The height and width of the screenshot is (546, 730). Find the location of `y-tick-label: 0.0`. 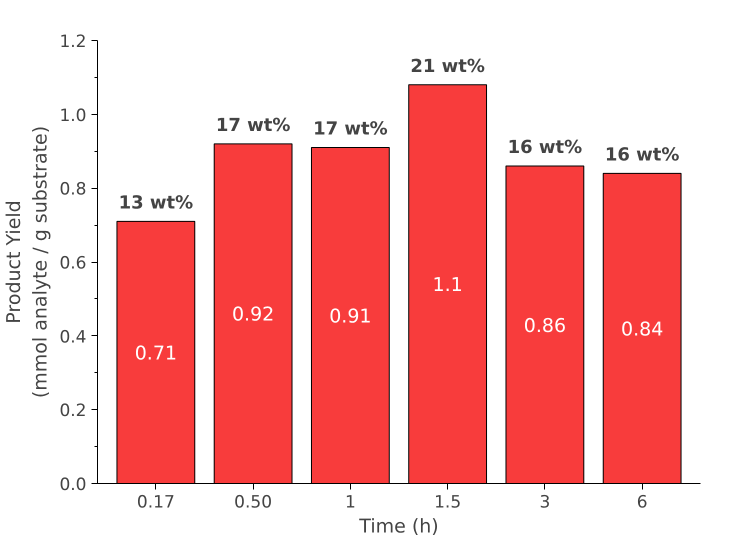

y-tick-label: 0.0 is located at coordinates (73, 485).